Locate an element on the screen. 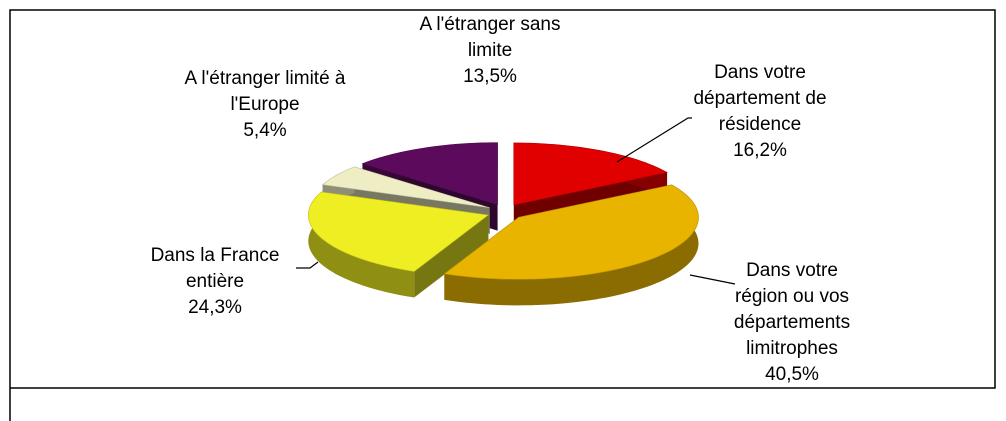  data-label: A l'étranger limité à l'Europe 5,4% is located at coordinates (265, 105).